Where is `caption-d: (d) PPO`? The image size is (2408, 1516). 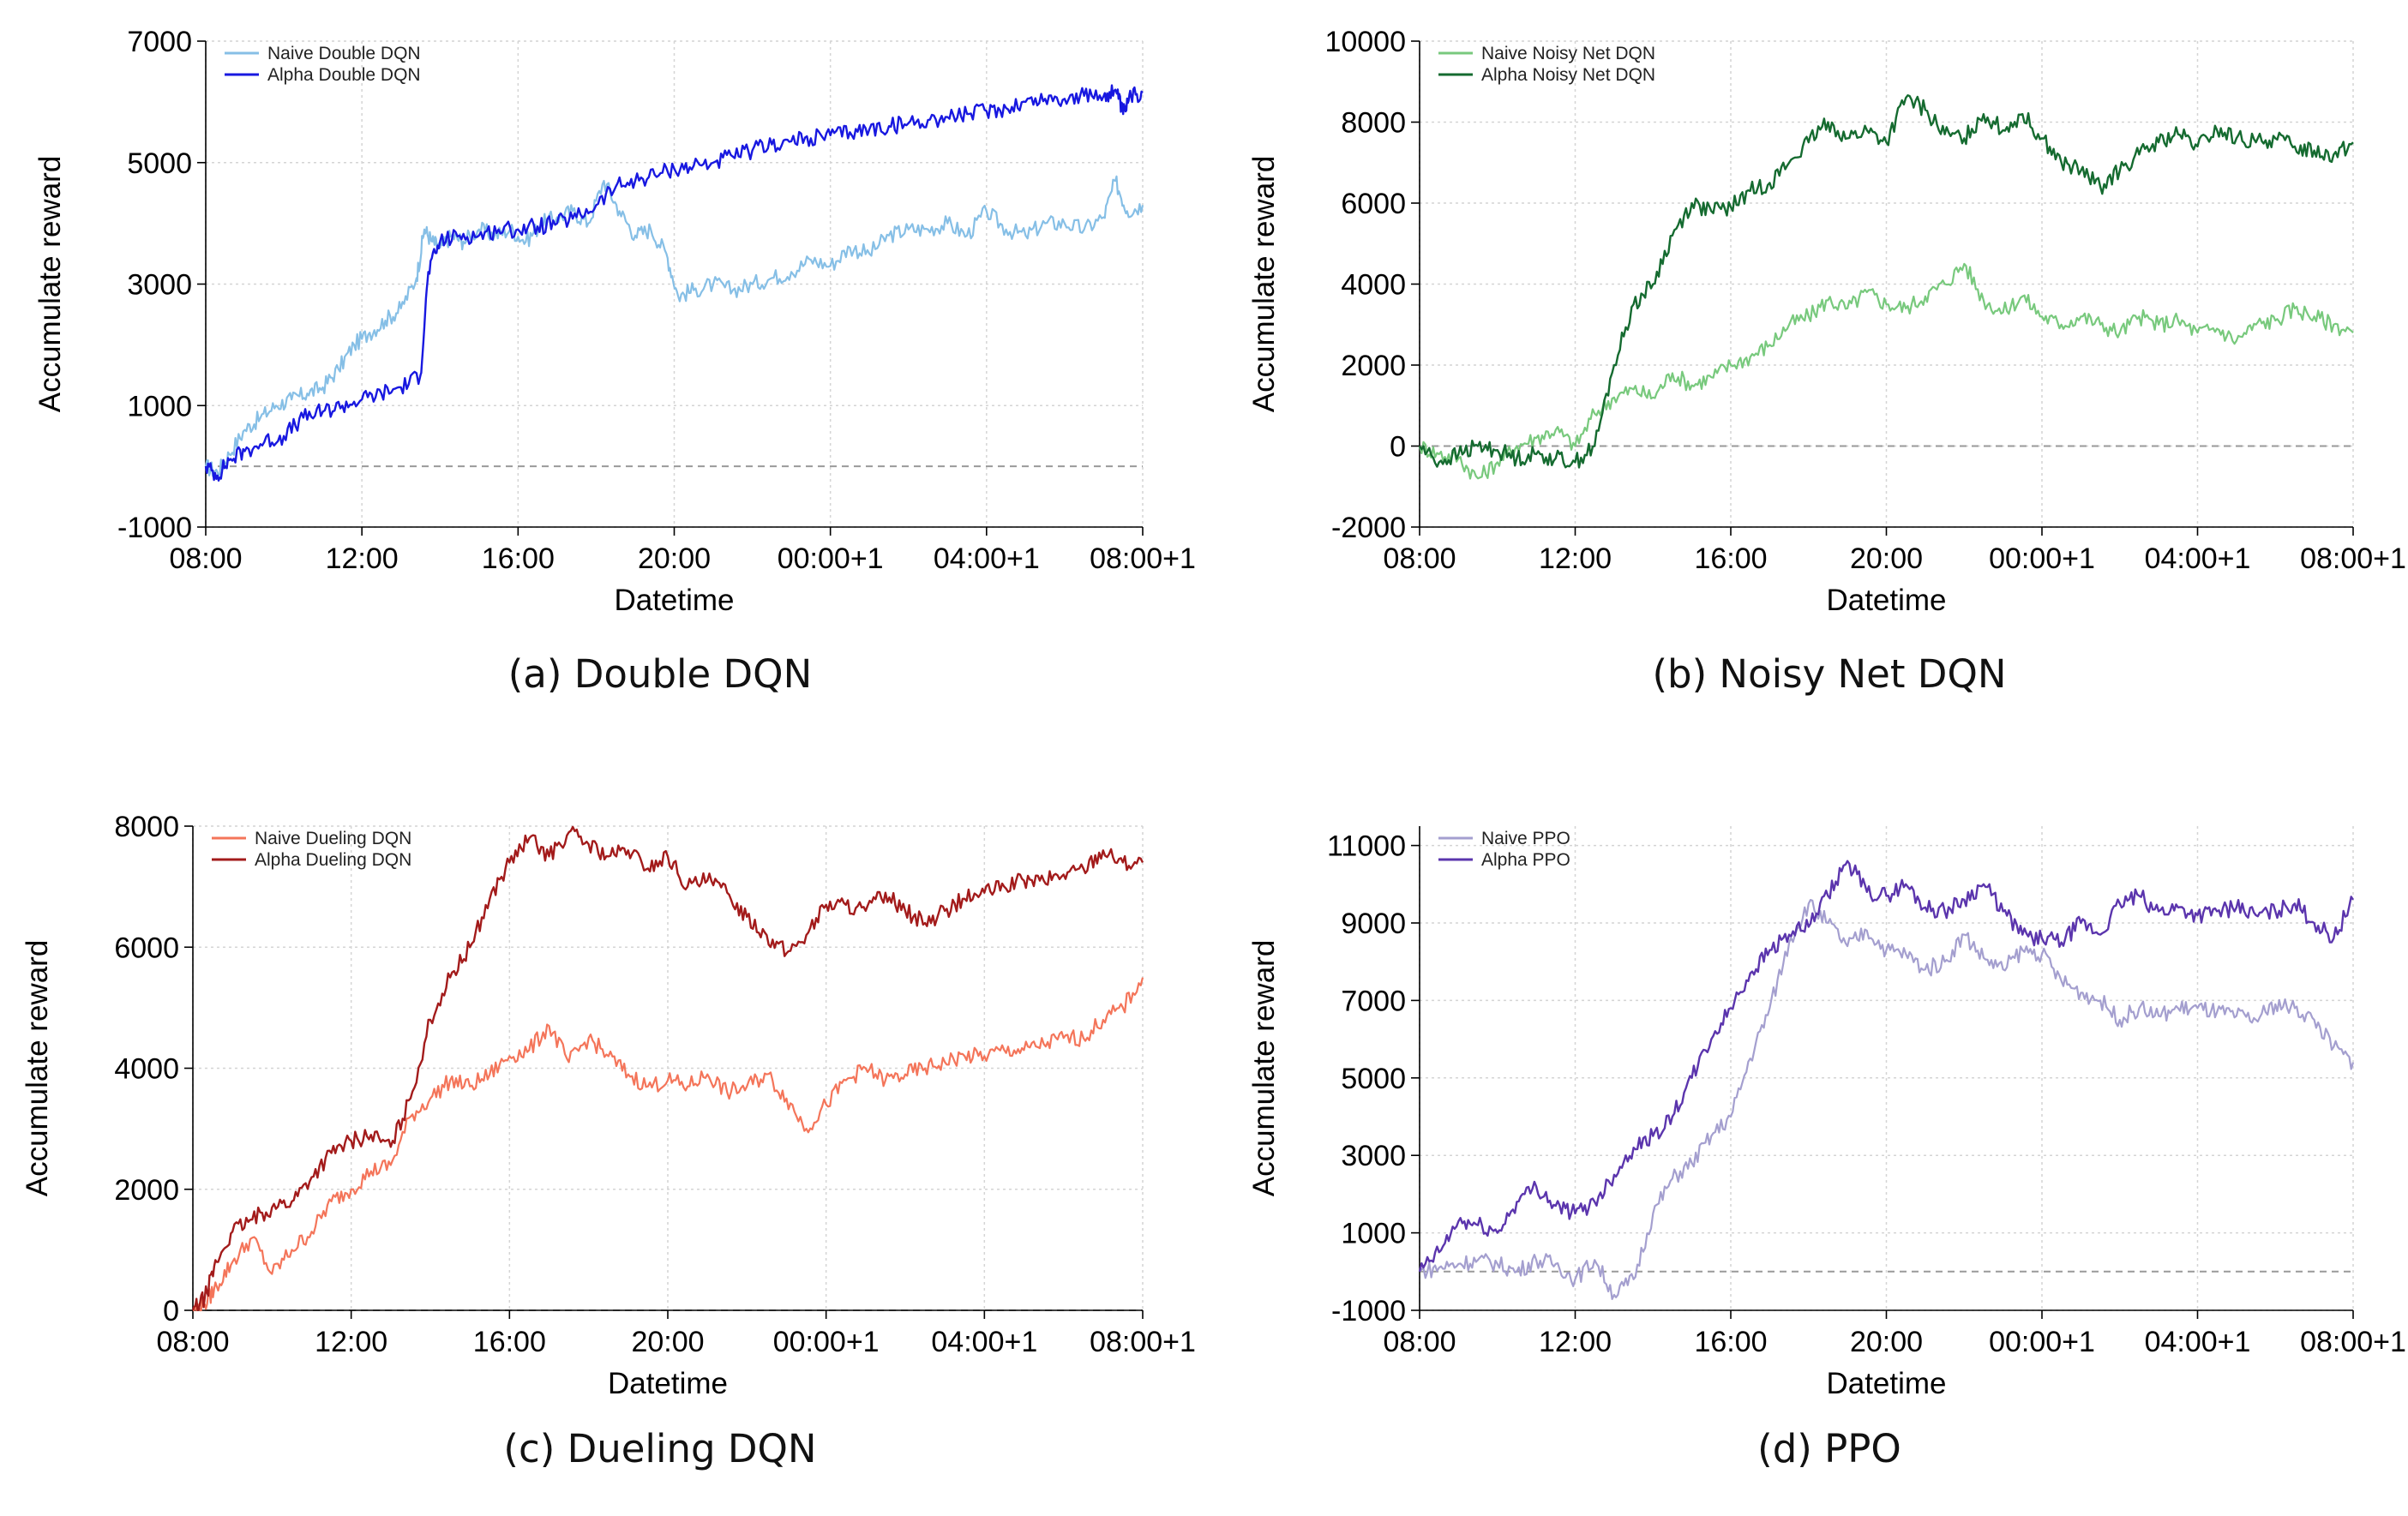 caption-d: (d) PPO is located at coordinates (1829, 1448).